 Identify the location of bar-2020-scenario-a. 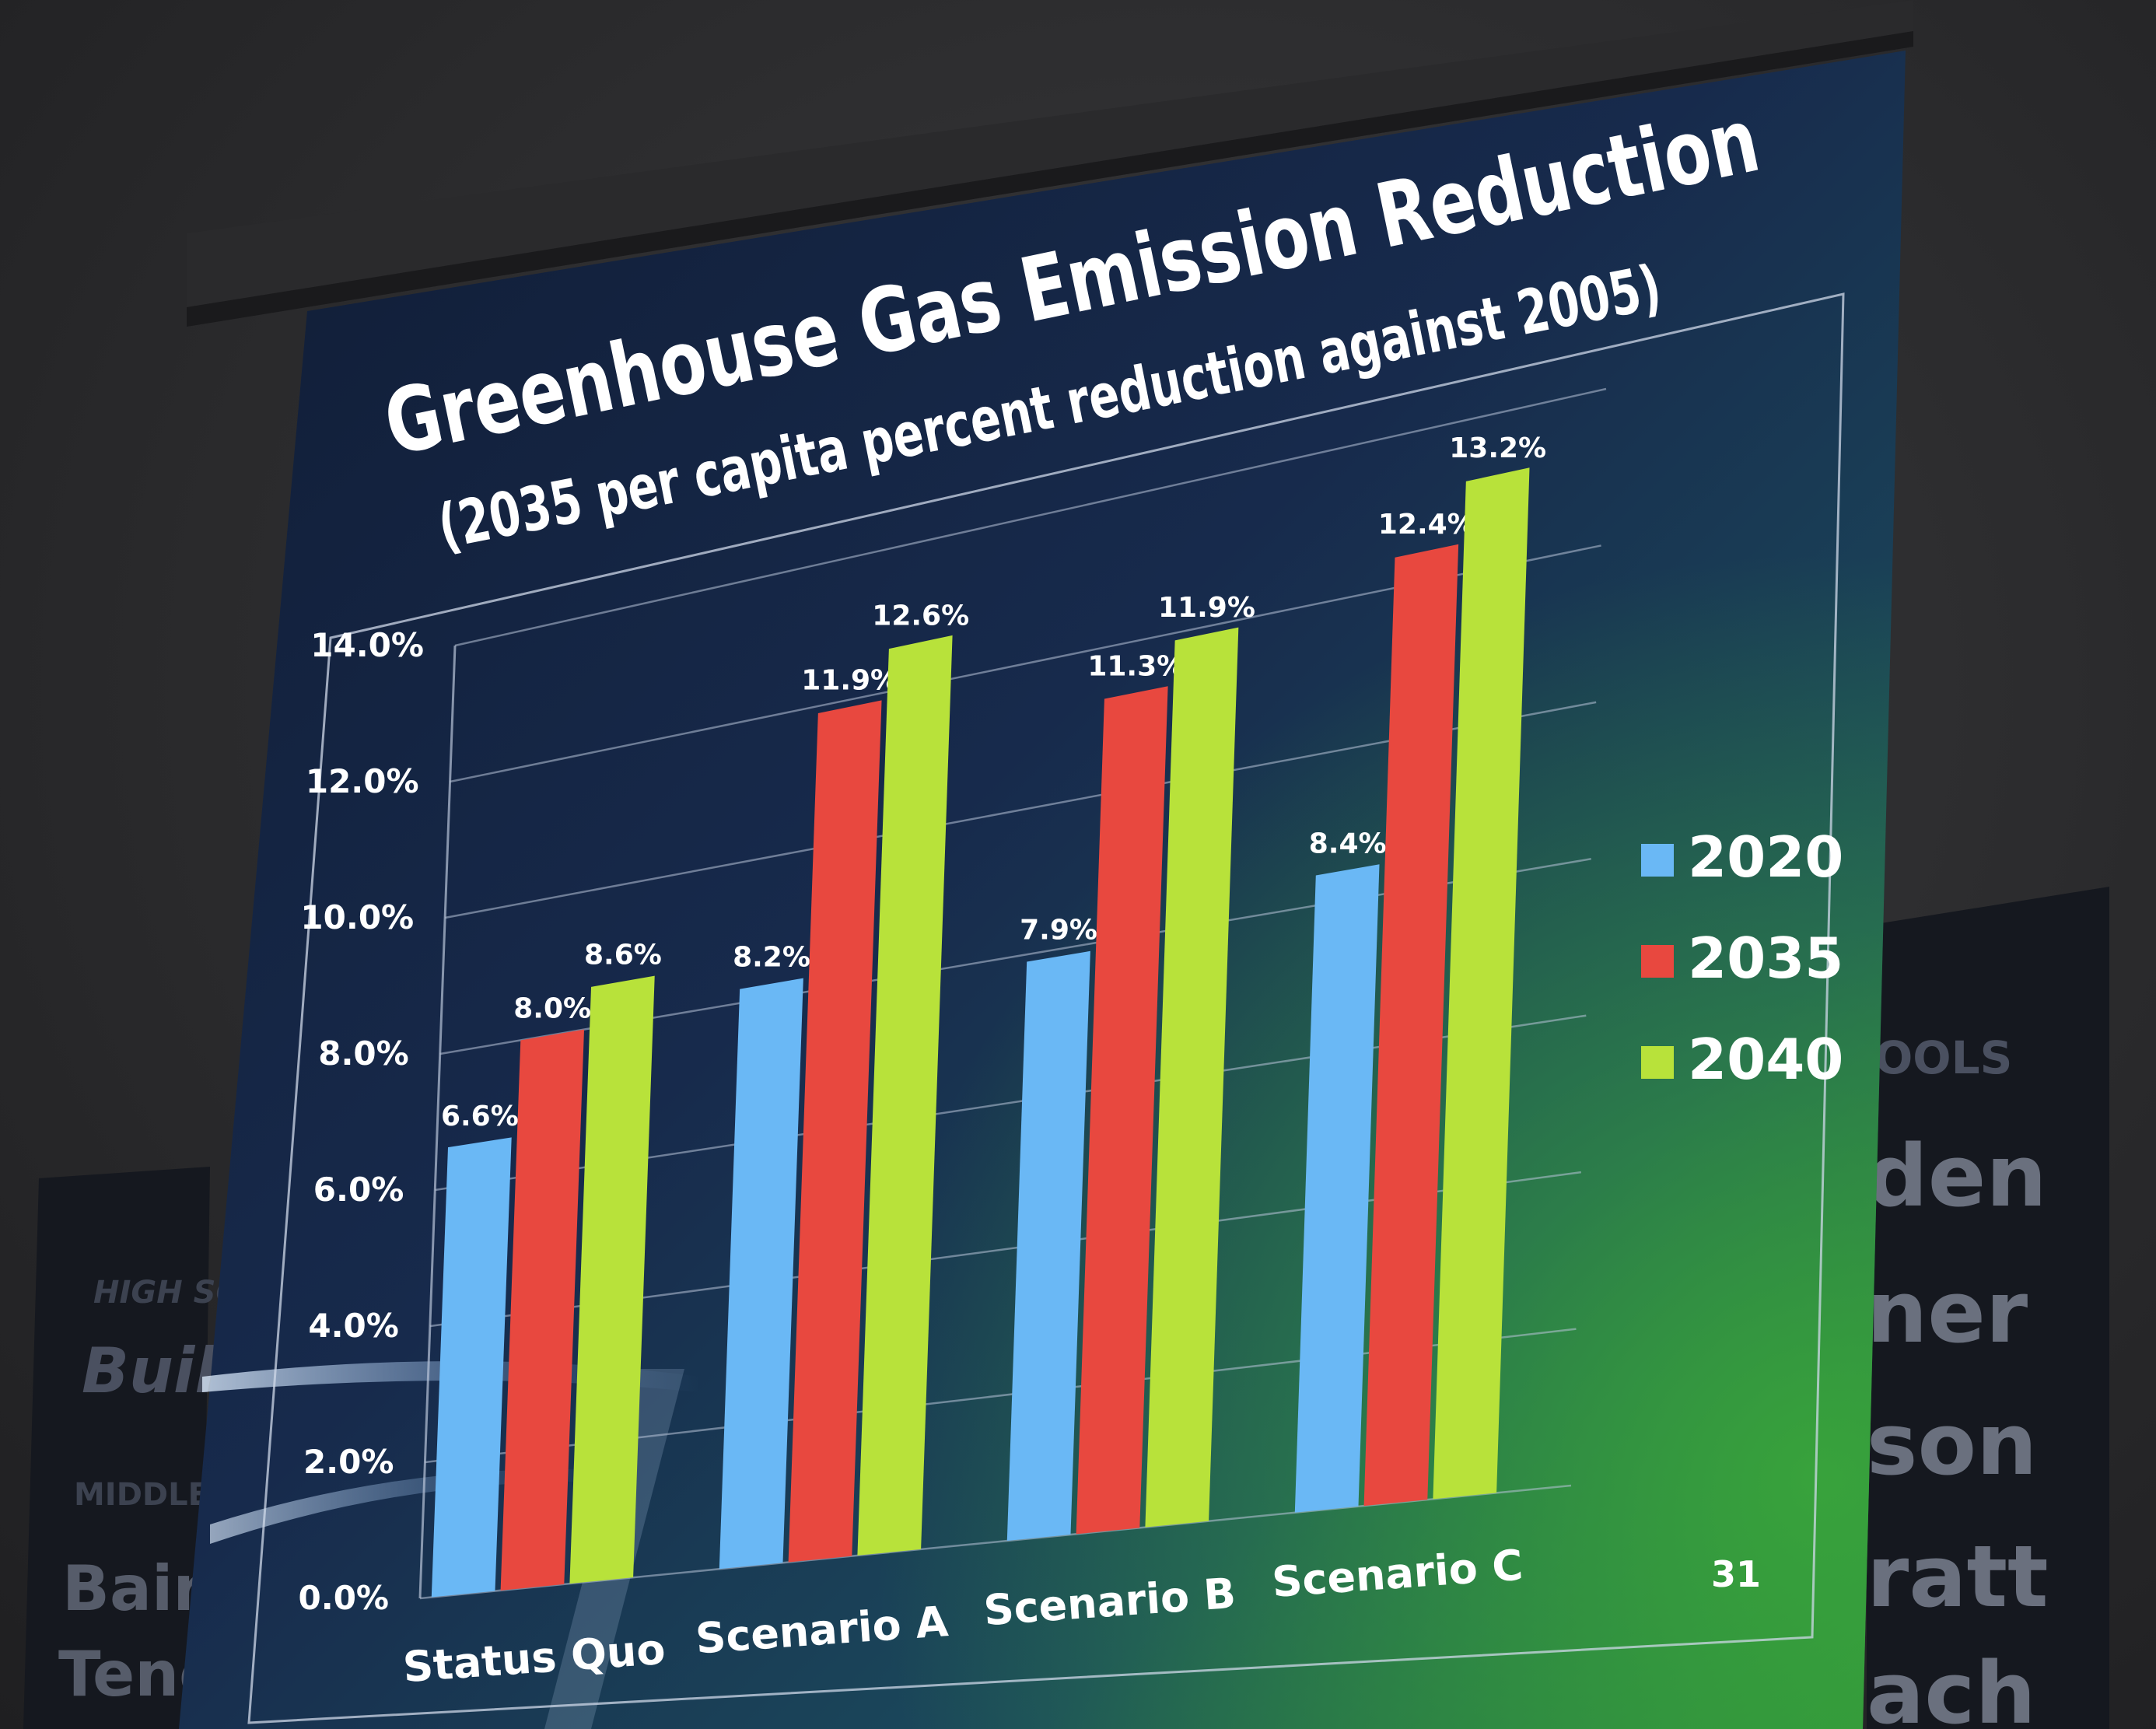
(761, 1274).